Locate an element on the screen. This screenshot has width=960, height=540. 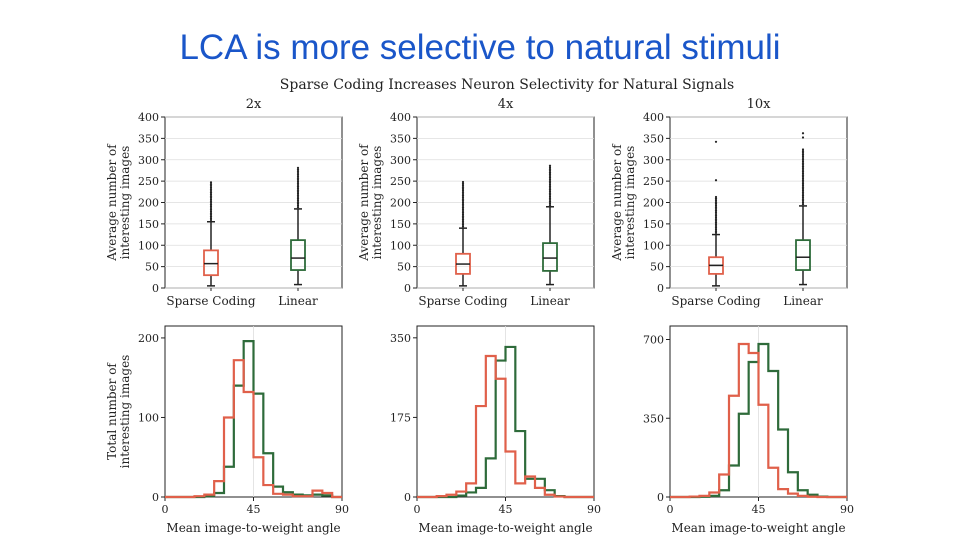
subplot-title: 10x is located at coordinates (759, 104).